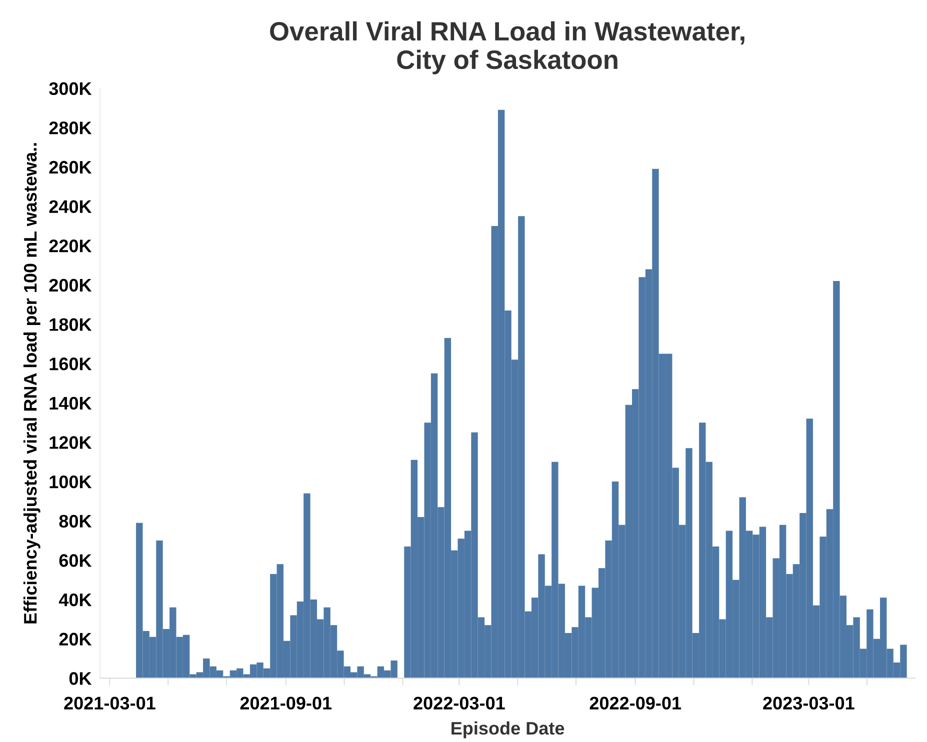  What do you see at coordinates (110, 703) in the screenshot?
I see `x-tick-label: 2021-03-01` at bounding box center [110, 703].